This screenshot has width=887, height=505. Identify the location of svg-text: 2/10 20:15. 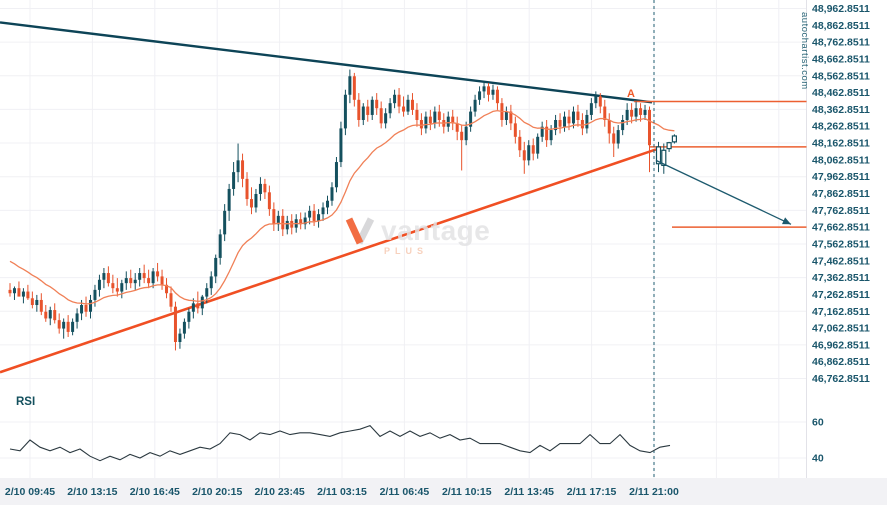
(217, 492).